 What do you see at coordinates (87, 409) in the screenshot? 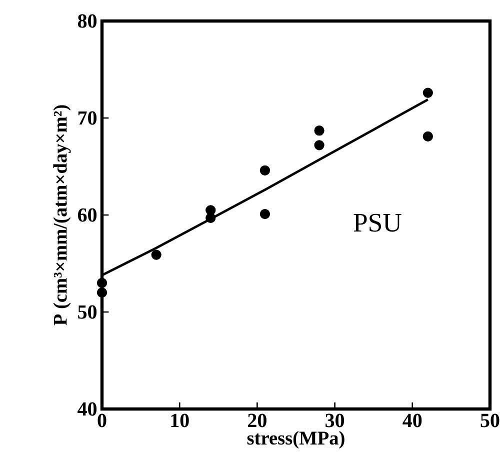
I see `y-tick-label: 40` at bounding box center [87, 409].